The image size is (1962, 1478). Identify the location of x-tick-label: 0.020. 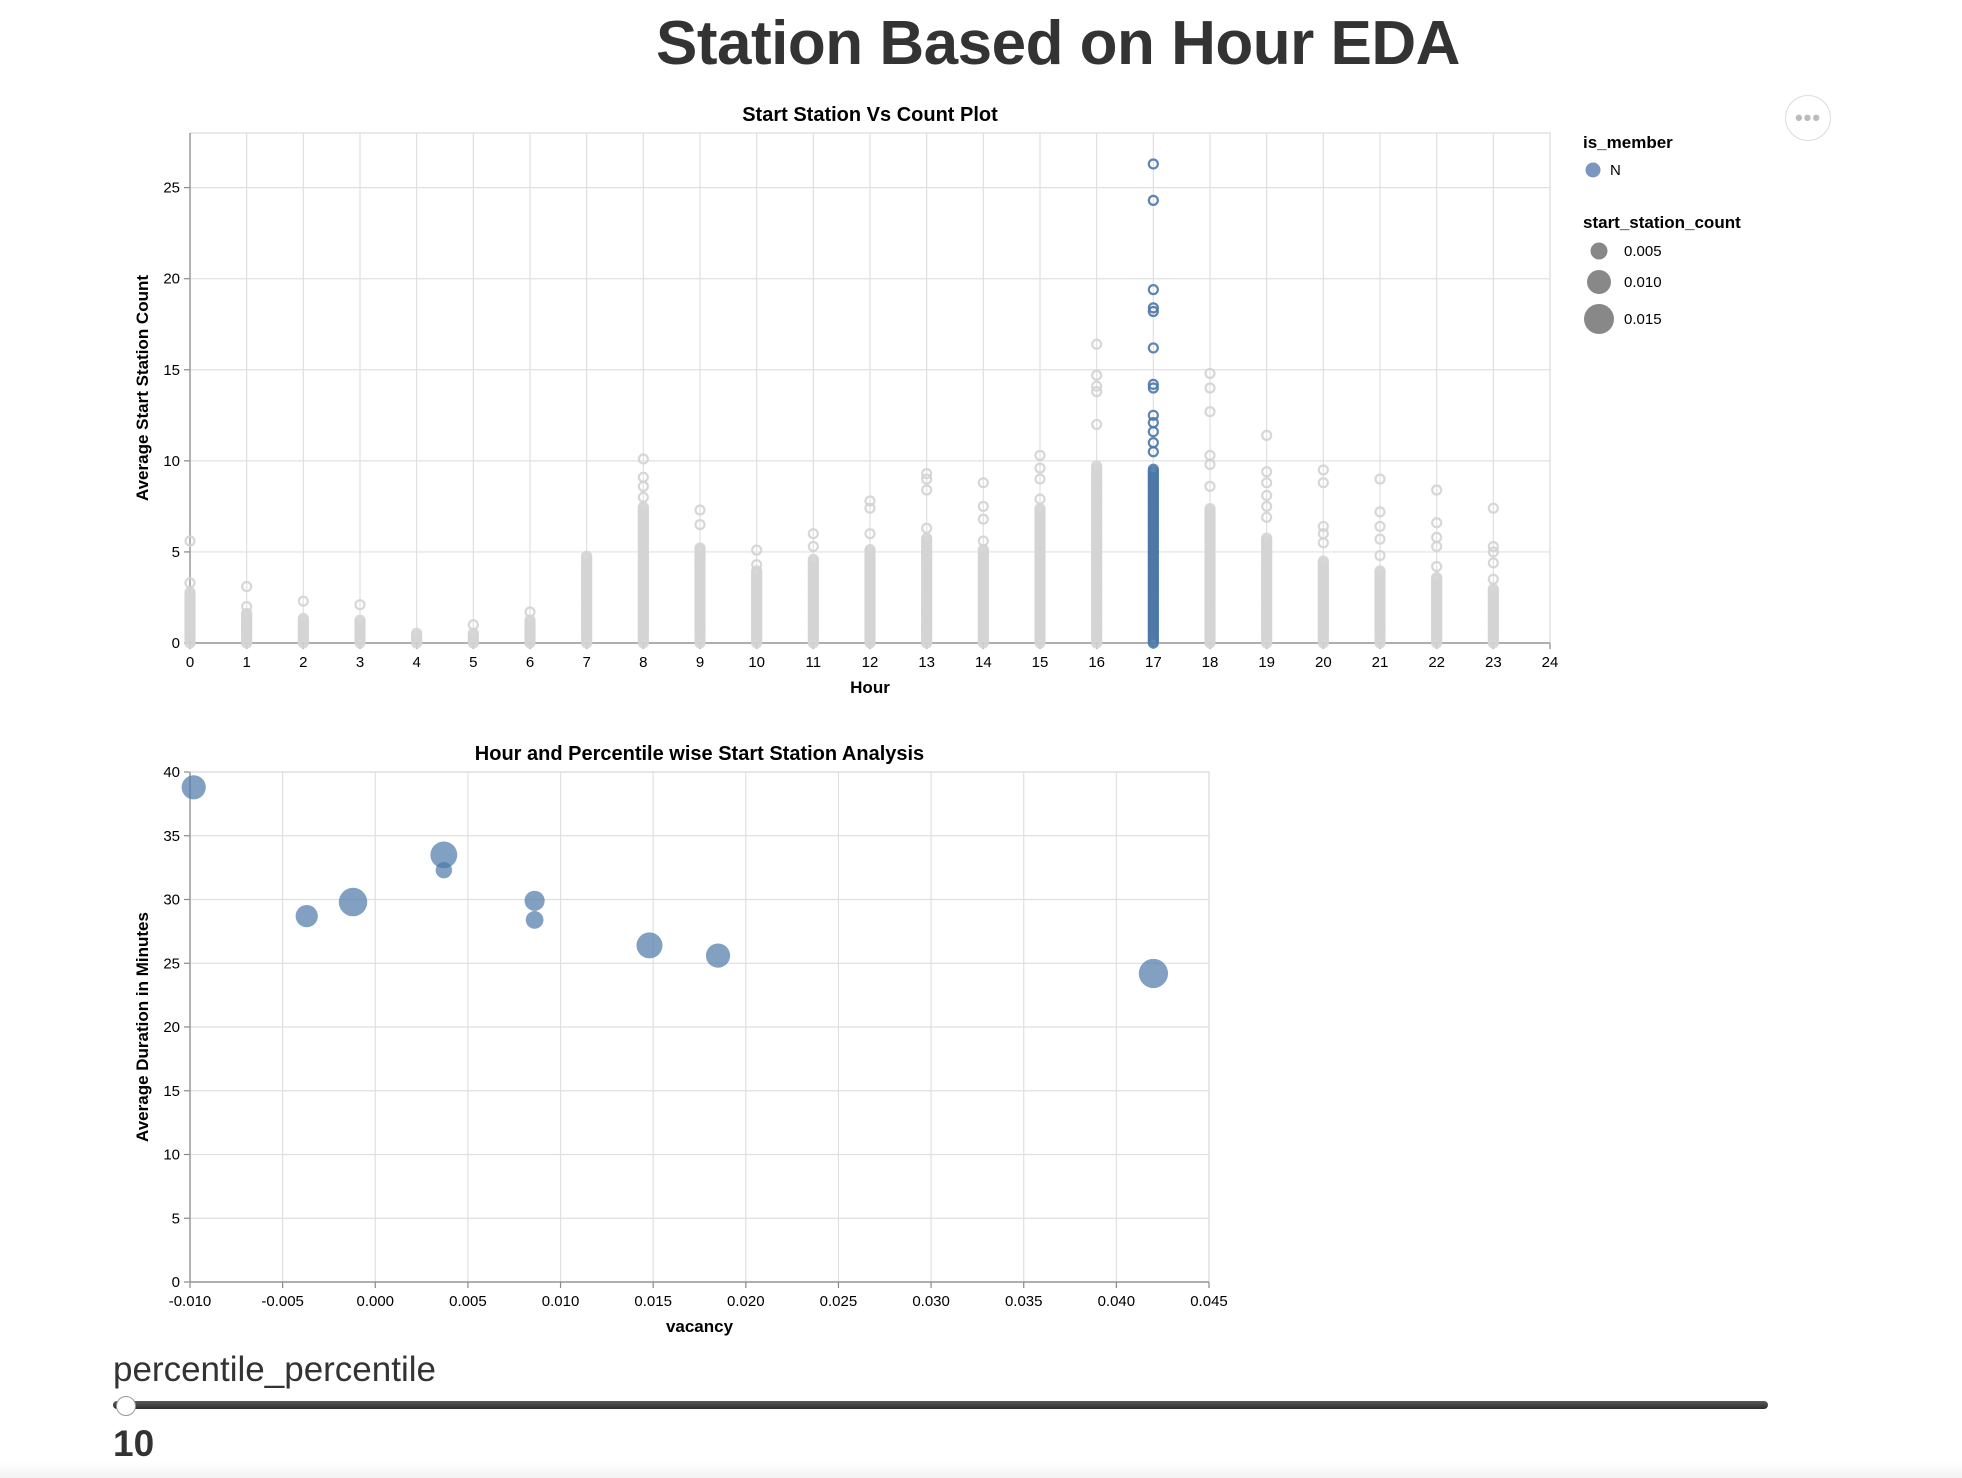
(746, 1301).